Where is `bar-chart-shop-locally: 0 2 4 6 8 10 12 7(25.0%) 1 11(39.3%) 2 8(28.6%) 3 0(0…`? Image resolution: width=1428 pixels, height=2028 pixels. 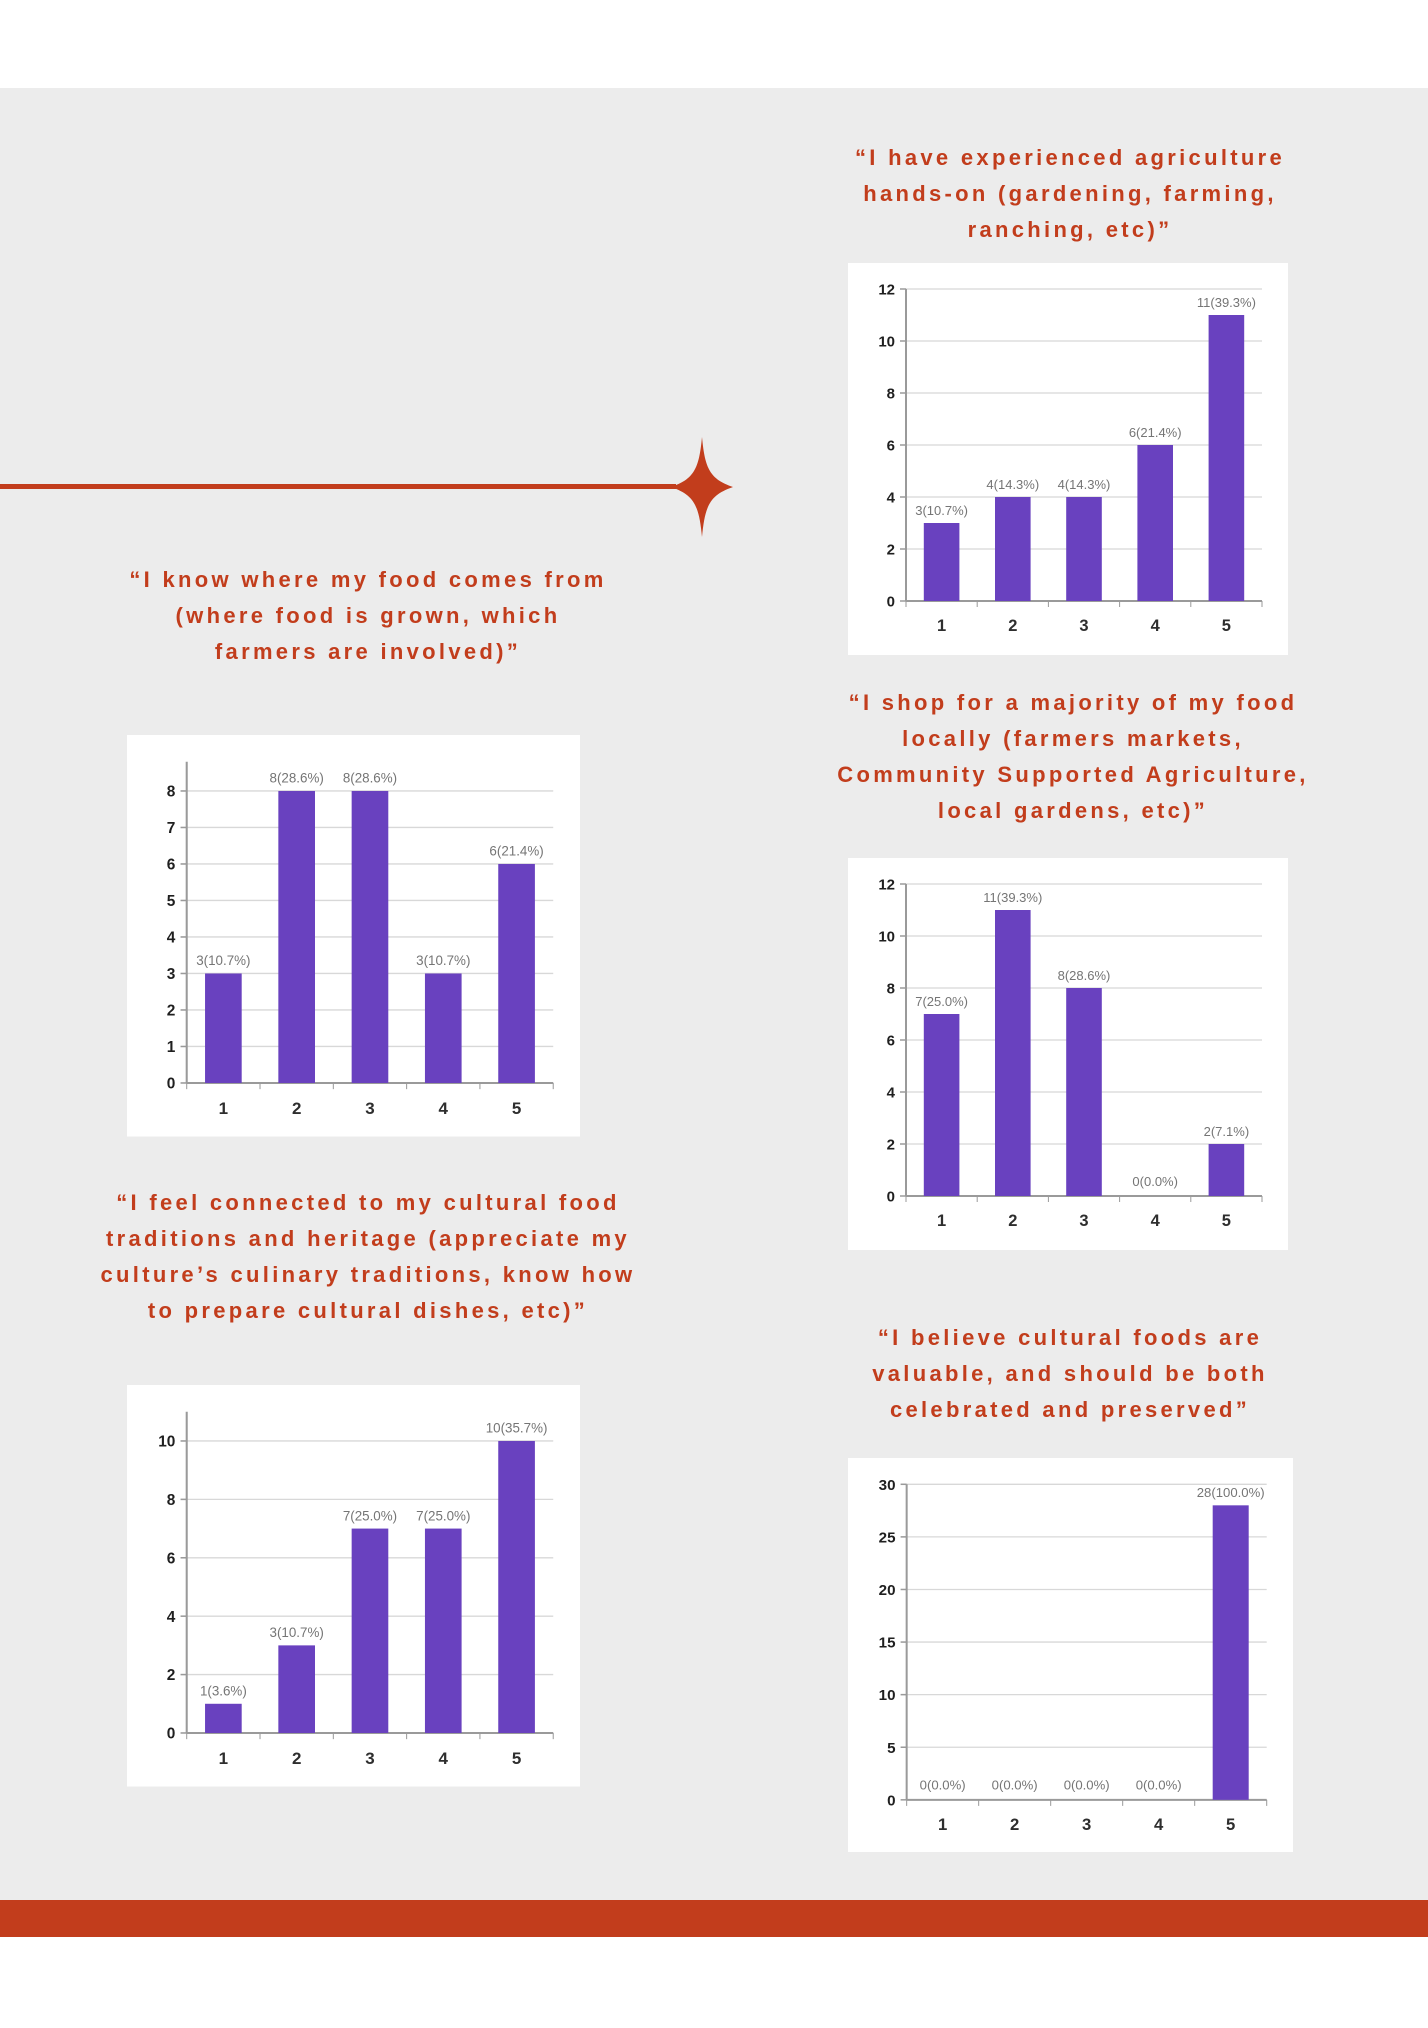 bar-chart-shop-locally: 0 2 4 6 8 10 12 7(25.0%) 1 11(39.3%) 2 8(28.6%) 3 0(0… is located at coordinates (1068, 1053).